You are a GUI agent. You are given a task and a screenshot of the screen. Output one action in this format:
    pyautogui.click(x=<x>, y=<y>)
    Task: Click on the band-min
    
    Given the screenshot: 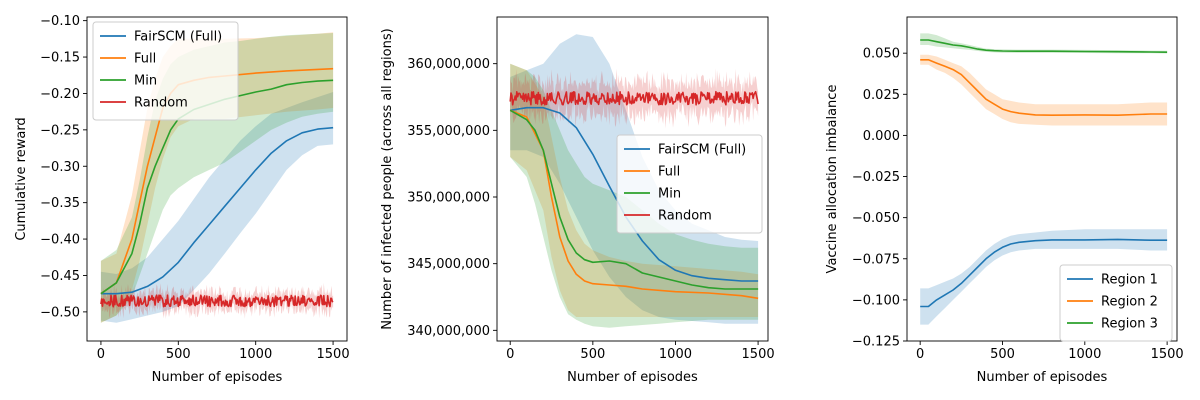 What is the action you would take?
    pyautogui.click(x=634, y=195)
    